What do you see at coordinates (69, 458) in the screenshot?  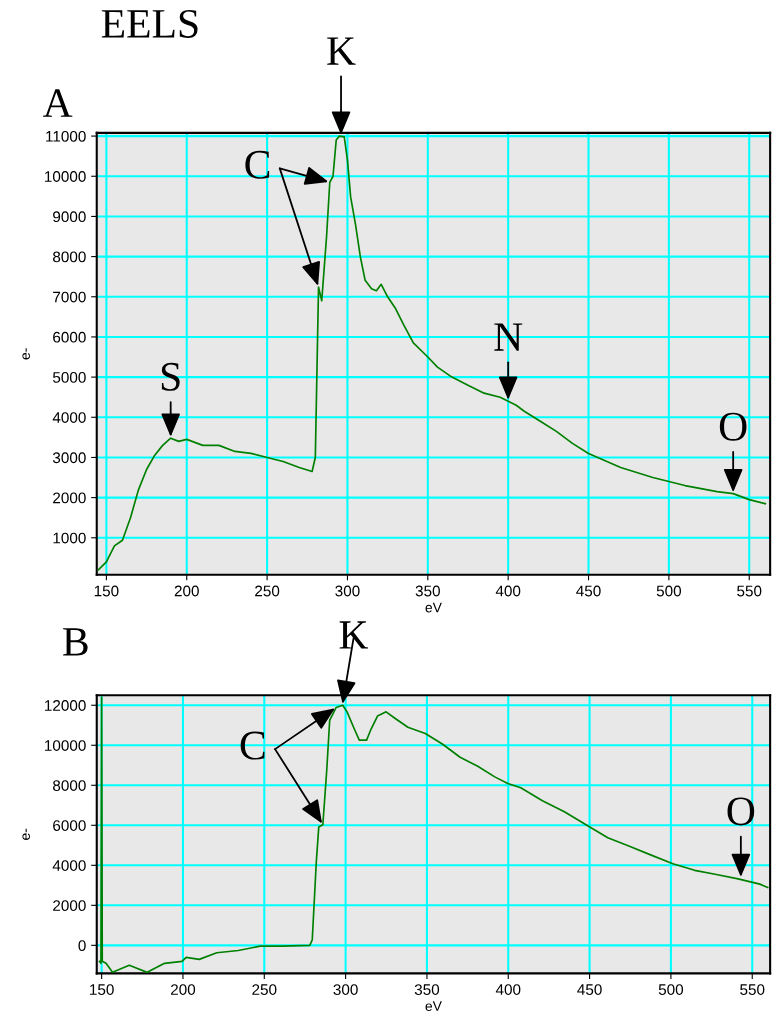 I see `y-tick-label: 3000` at bounding box center [69, 458].